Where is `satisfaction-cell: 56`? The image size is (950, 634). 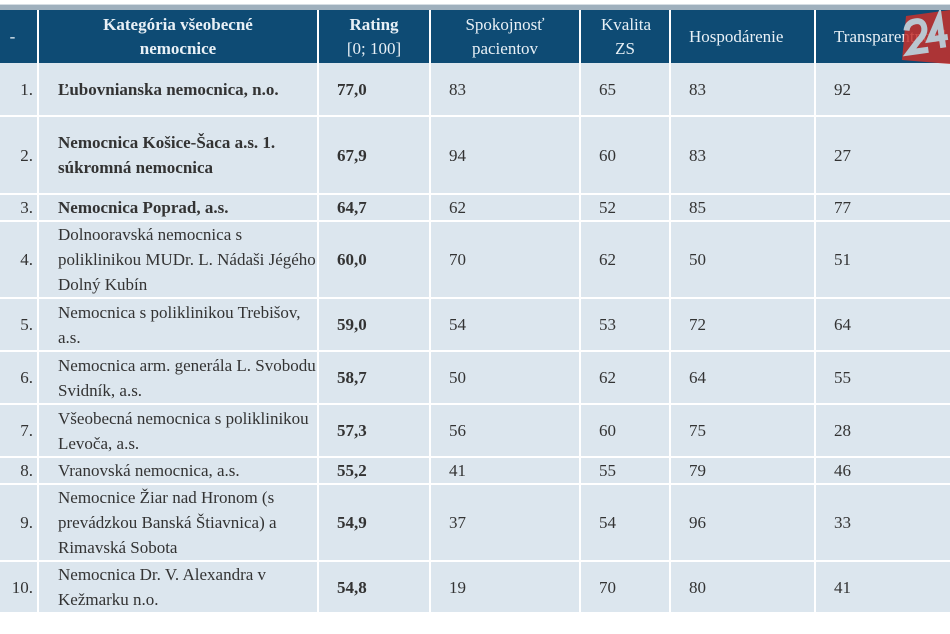 satisfaction-cell: 56 is located at coordinates (505, 431).